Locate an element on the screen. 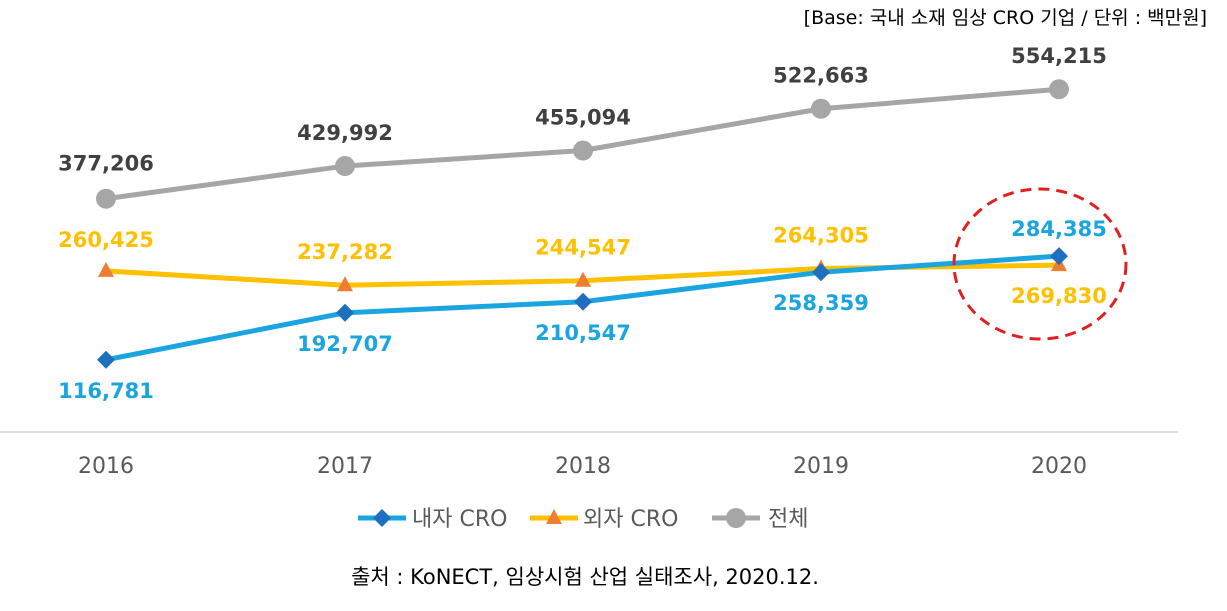 The image size is (1227, 611). legend-item-total: 전체 is located at coordinates (760, 519).